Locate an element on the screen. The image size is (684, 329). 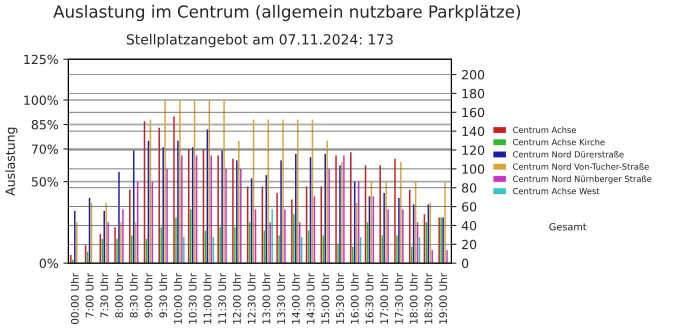
x-tick-label: 14:00 Uhr is located at coordinates (296, 298).